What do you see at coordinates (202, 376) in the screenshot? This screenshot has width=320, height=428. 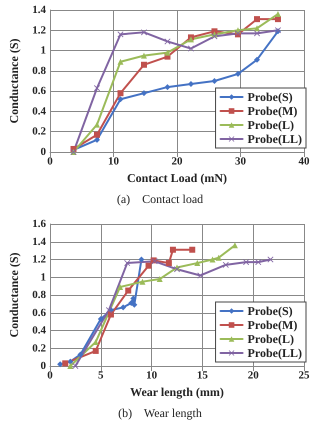 I see `x-tick-label: 15` at bounding box center [202, 376].